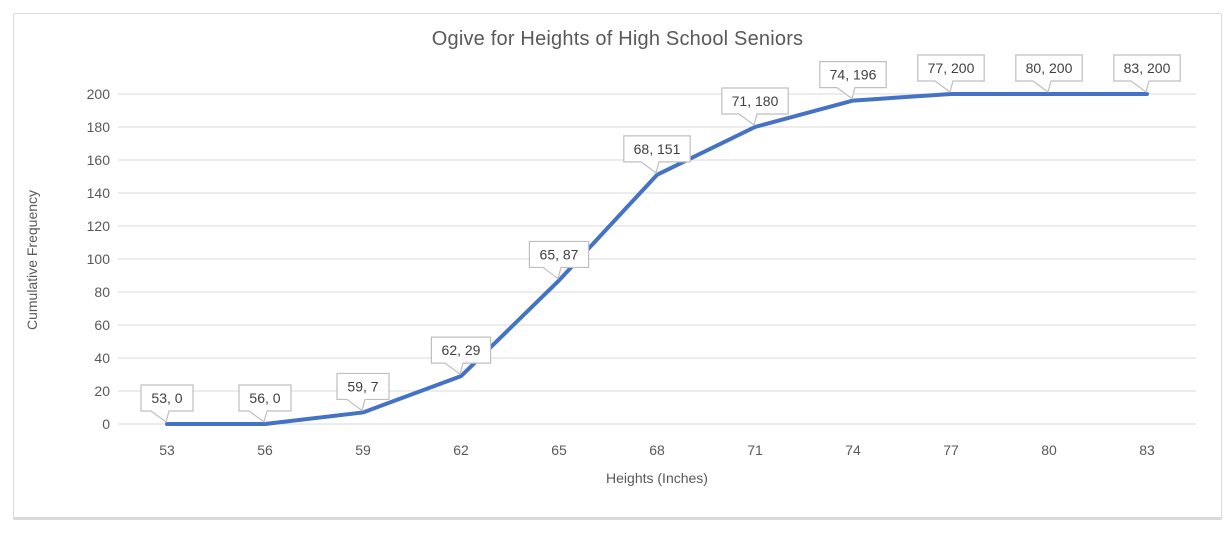 The image size is (1224, 538). I want to click on data-label-text: 77, 200, so click(951, 68).